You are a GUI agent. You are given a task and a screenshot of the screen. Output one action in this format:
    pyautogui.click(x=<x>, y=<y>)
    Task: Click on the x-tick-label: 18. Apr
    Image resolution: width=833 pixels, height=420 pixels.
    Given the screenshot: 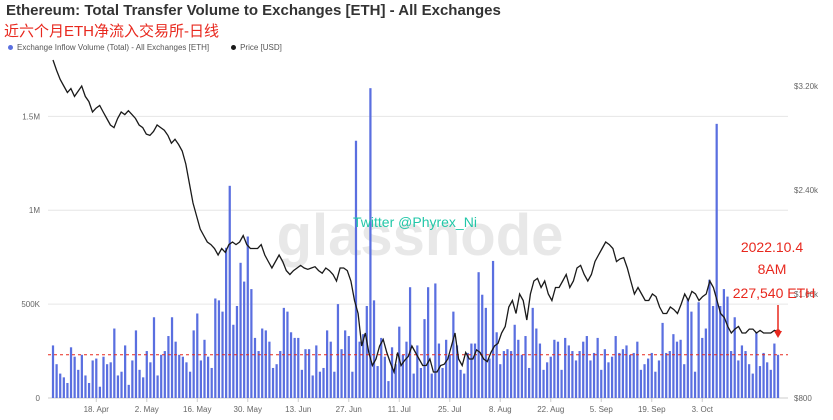 What is the action you would take?
    pyautogui.click(x=97, y=409)
    